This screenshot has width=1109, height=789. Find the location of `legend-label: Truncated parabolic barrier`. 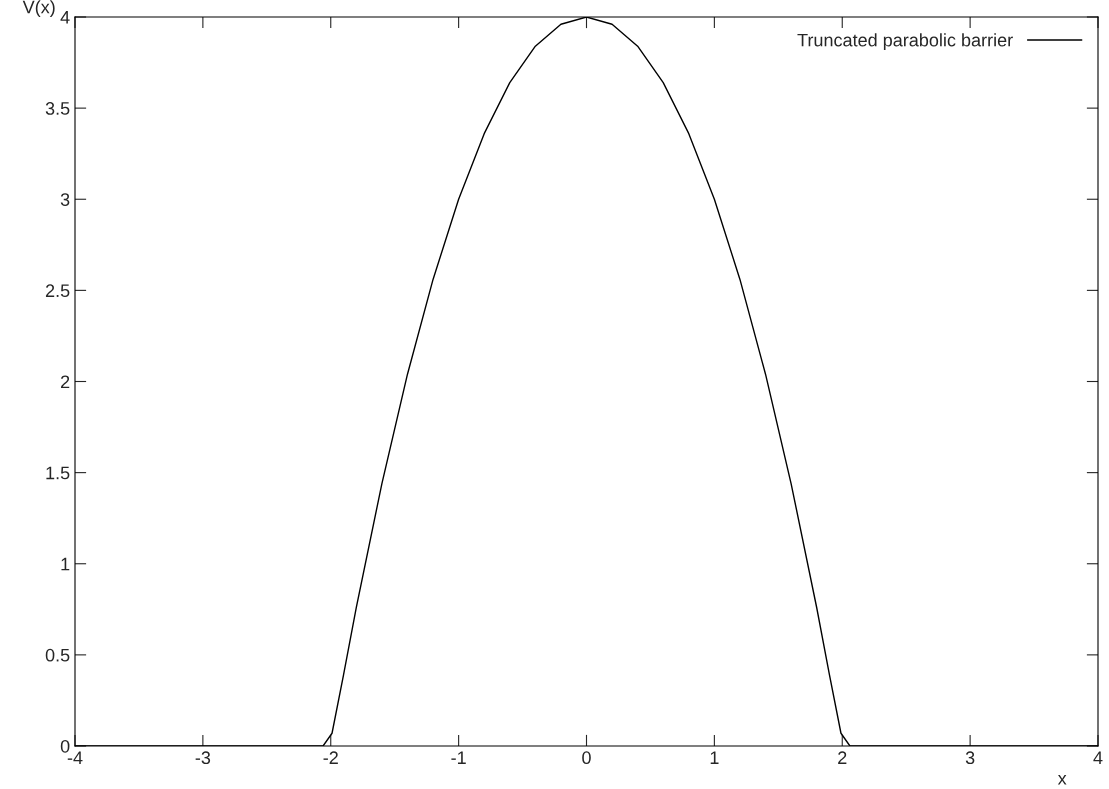

legend-label: Truncated parabolic barrier is located at coordinates (905, 42).